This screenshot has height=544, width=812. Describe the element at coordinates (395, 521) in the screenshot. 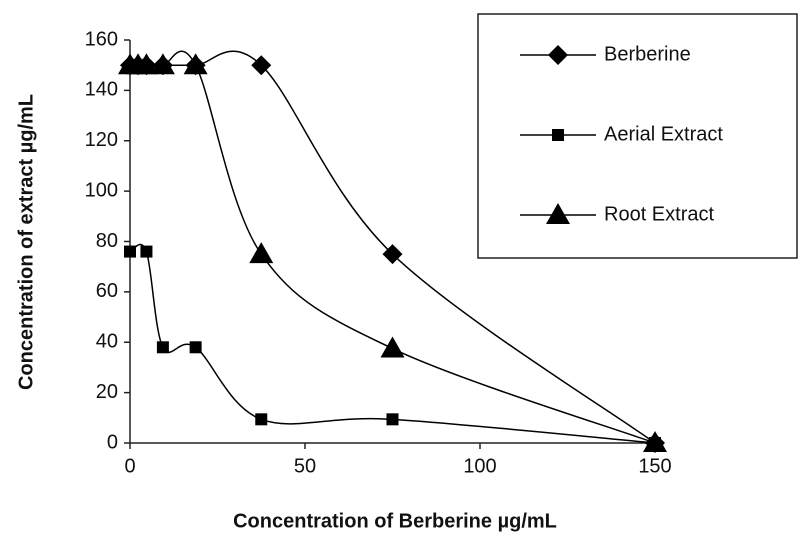

I see `x-axis-title: Concentration of Berberine µg/mL` at that location.